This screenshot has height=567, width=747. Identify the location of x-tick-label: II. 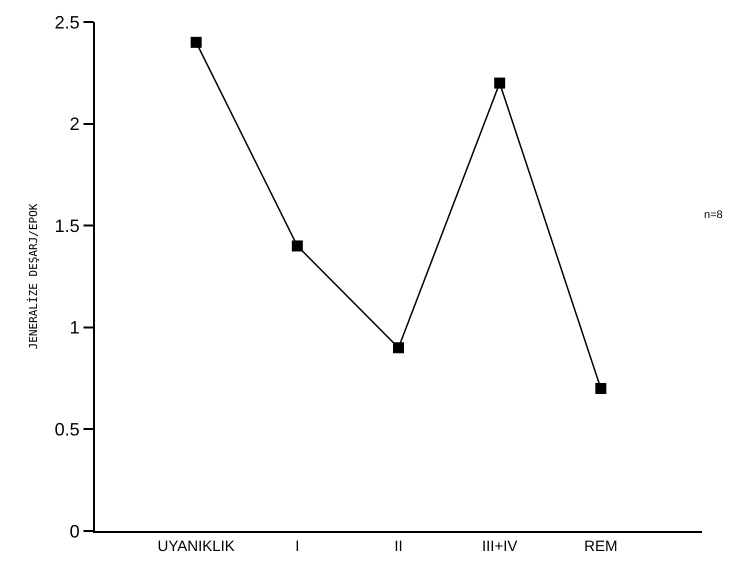
(398, 546).